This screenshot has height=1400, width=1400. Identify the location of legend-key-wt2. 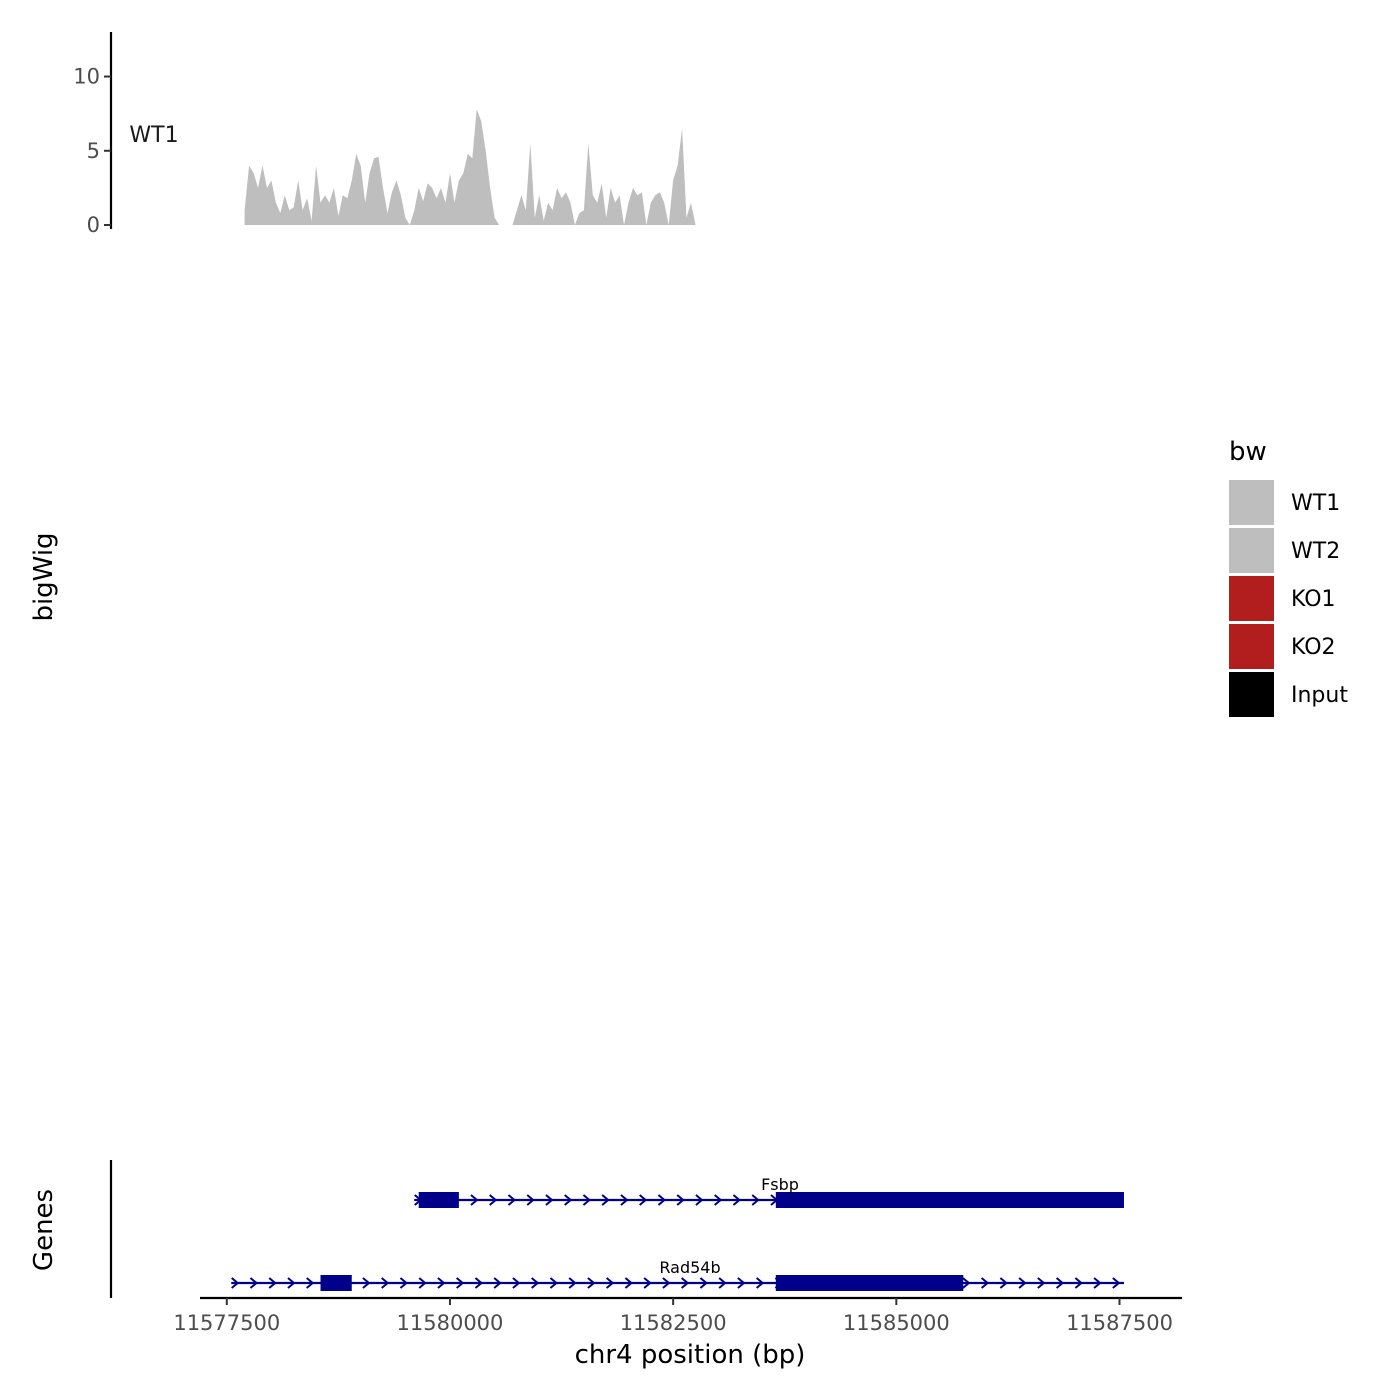
(1251, 550).